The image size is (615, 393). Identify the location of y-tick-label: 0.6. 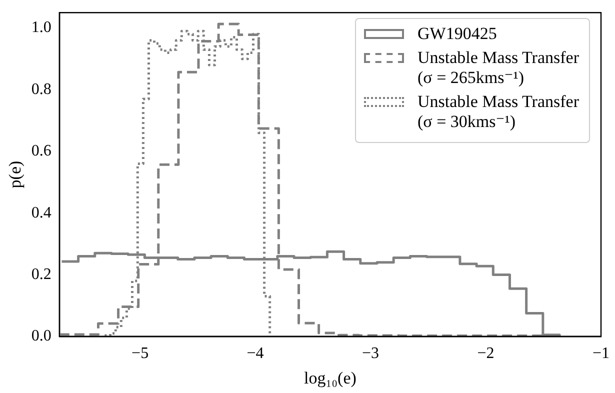
(41, 151).